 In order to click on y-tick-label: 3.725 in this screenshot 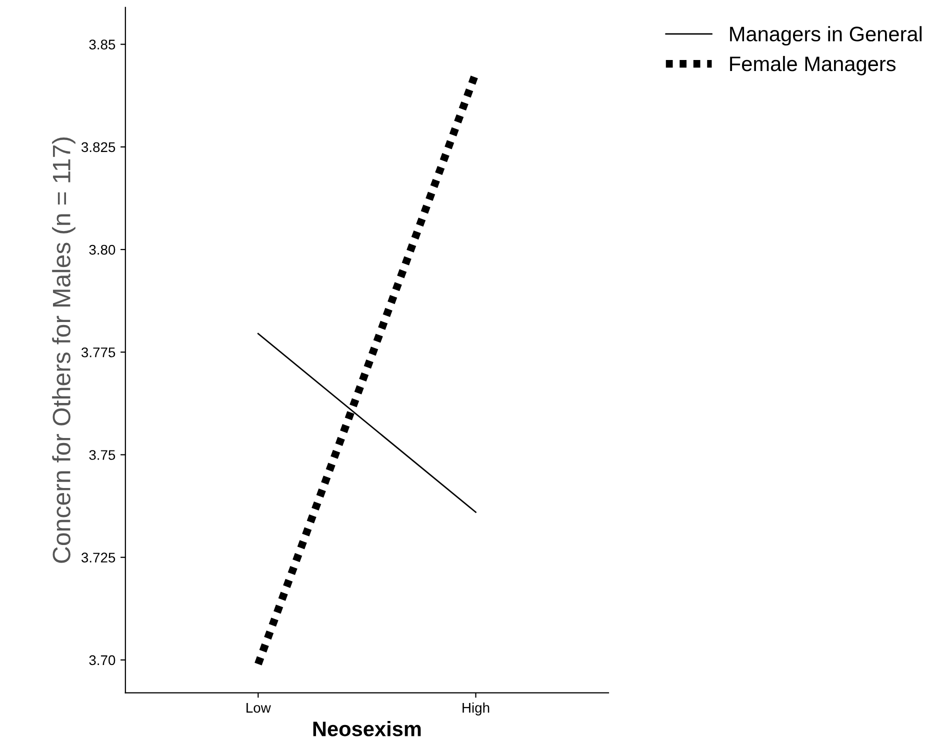, I will do `click(98, 557)`.